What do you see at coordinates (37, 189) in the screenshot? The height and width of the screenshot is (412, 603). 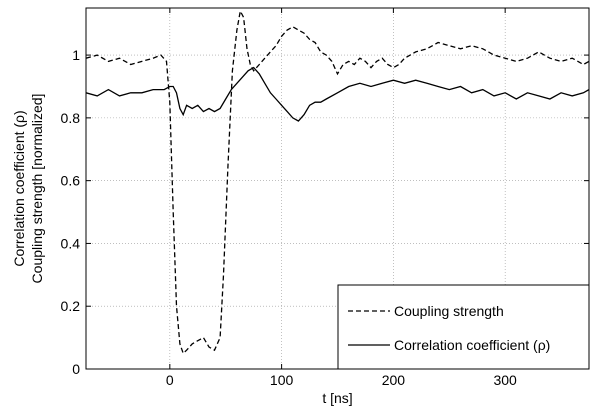 I see `y-axis-label-line-2: Coupling strength [normalized]` at bounding box center [37, 189].